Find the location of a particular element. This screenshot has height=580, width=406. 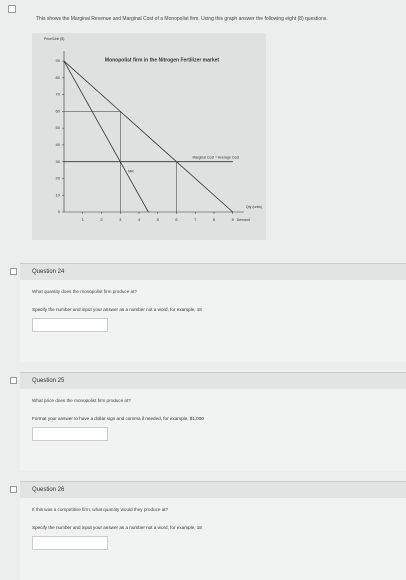

line-label: MR is located at coordinates (131, 172).